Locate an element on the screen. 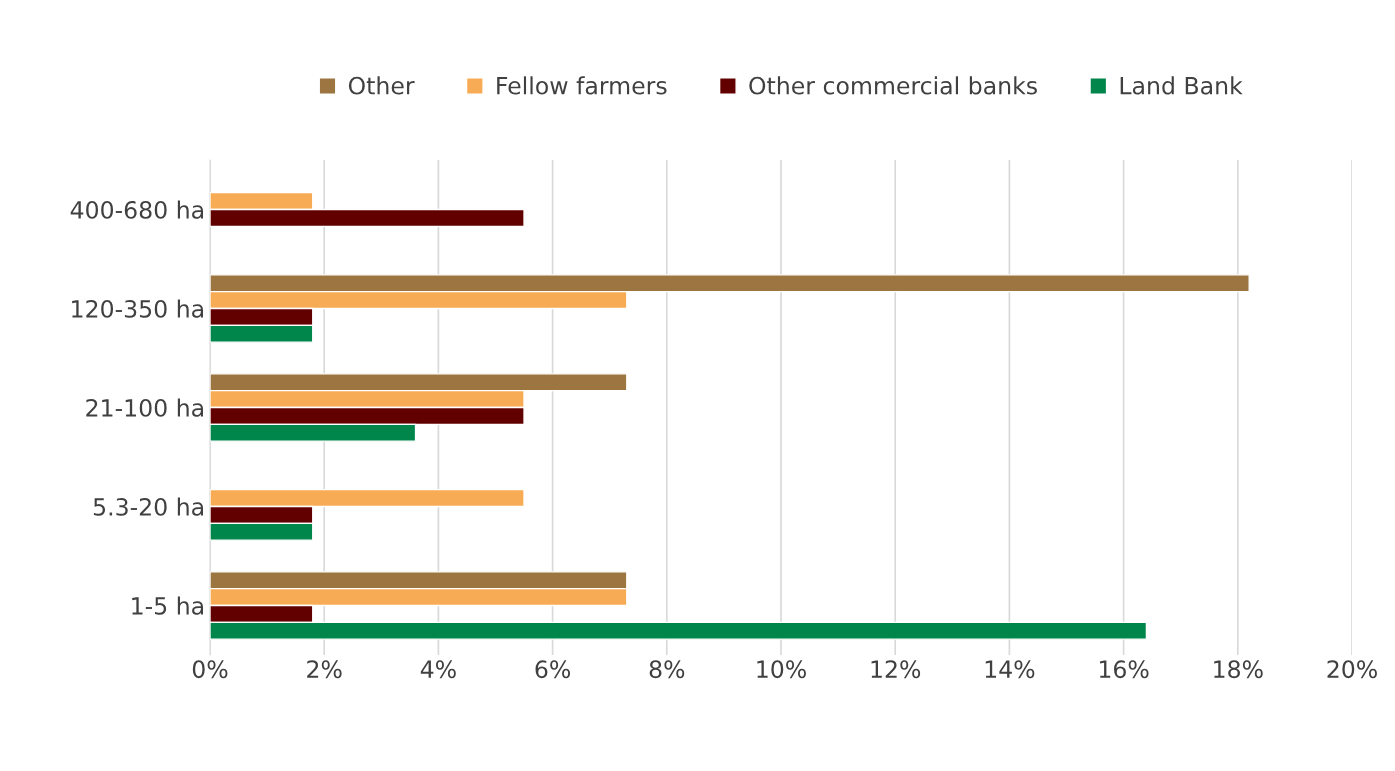  x-tick-label: 2% is located at coordinates (324, 669).